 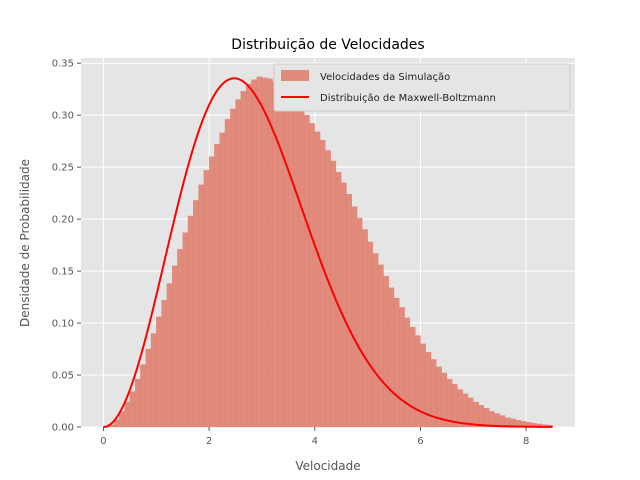 I want to click on y-tick-label: 0.05, so click(x=63, y=376).